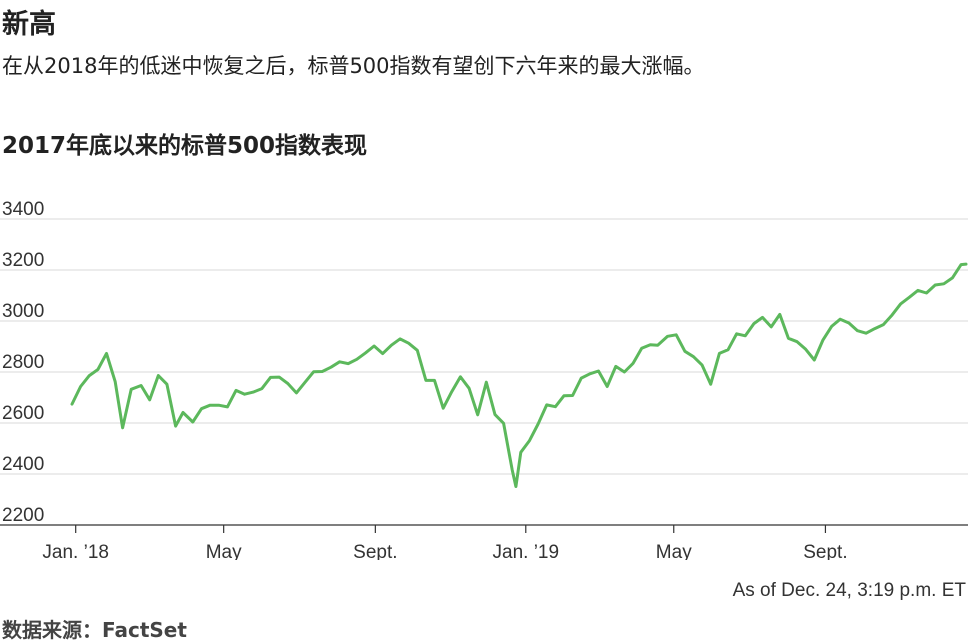 The height and width of the screenshot is (644, 968). What do you see at coordinates (23, 260) in the screenshot?
I see `y-tick-label: 3200` at bounding box center [23, 260].